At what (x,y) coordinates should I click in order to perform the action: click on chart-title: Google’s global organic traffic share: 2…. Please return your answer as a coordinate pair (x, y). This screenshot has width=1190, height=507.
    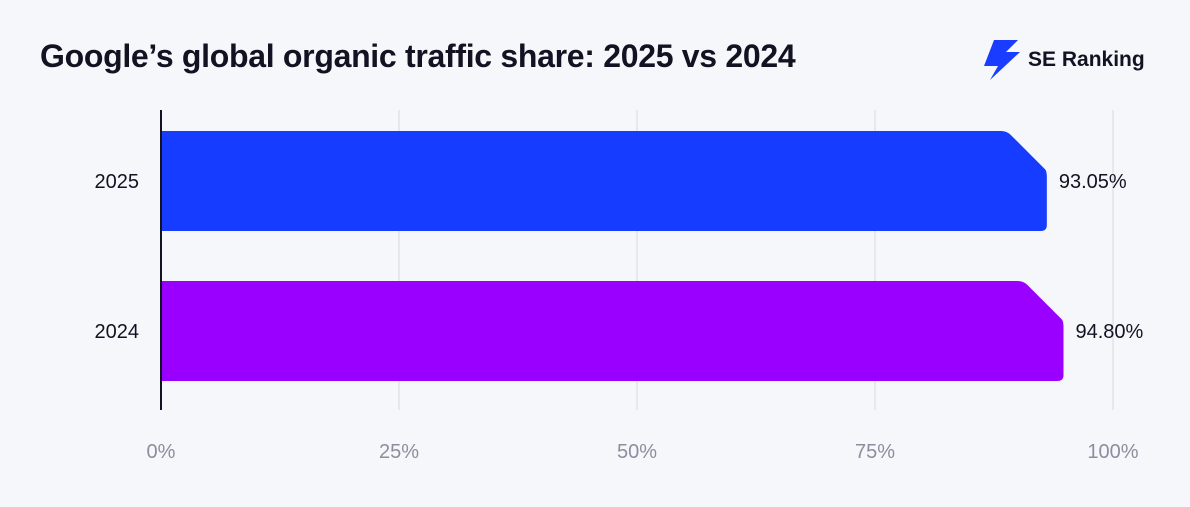
    Looking at the image, I should click on (418, 56).